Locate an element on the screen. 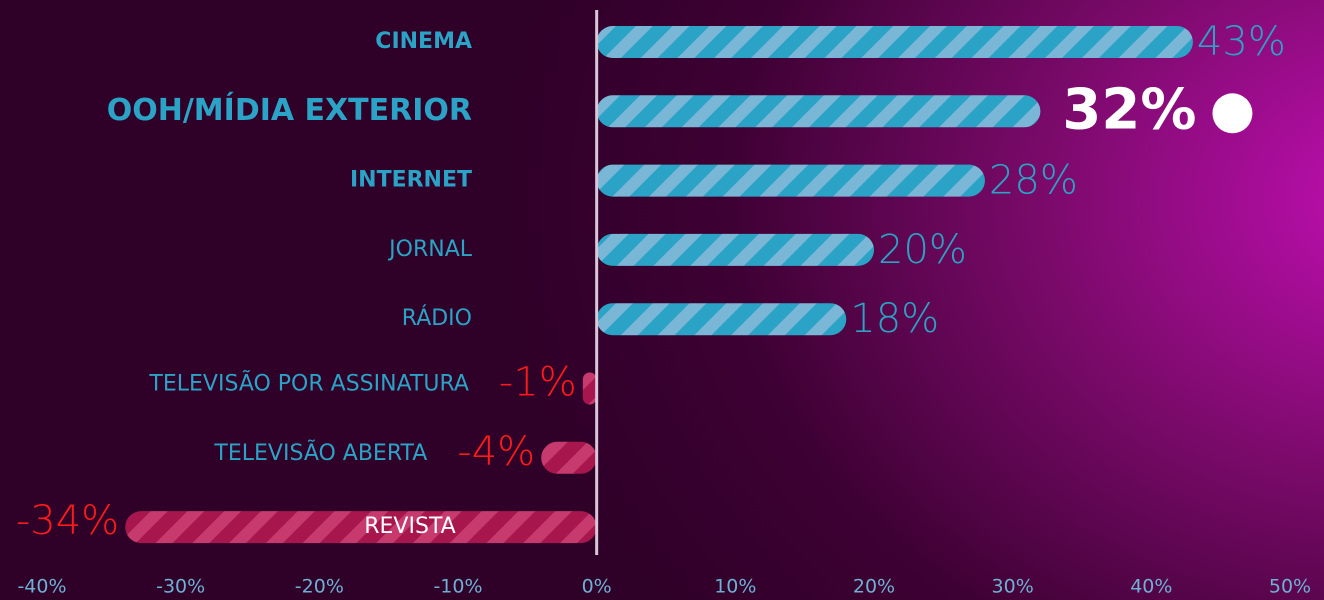 The height and width of the screenshot is (600, 1324). value-label: -1% is located at coordinates (538, 383).